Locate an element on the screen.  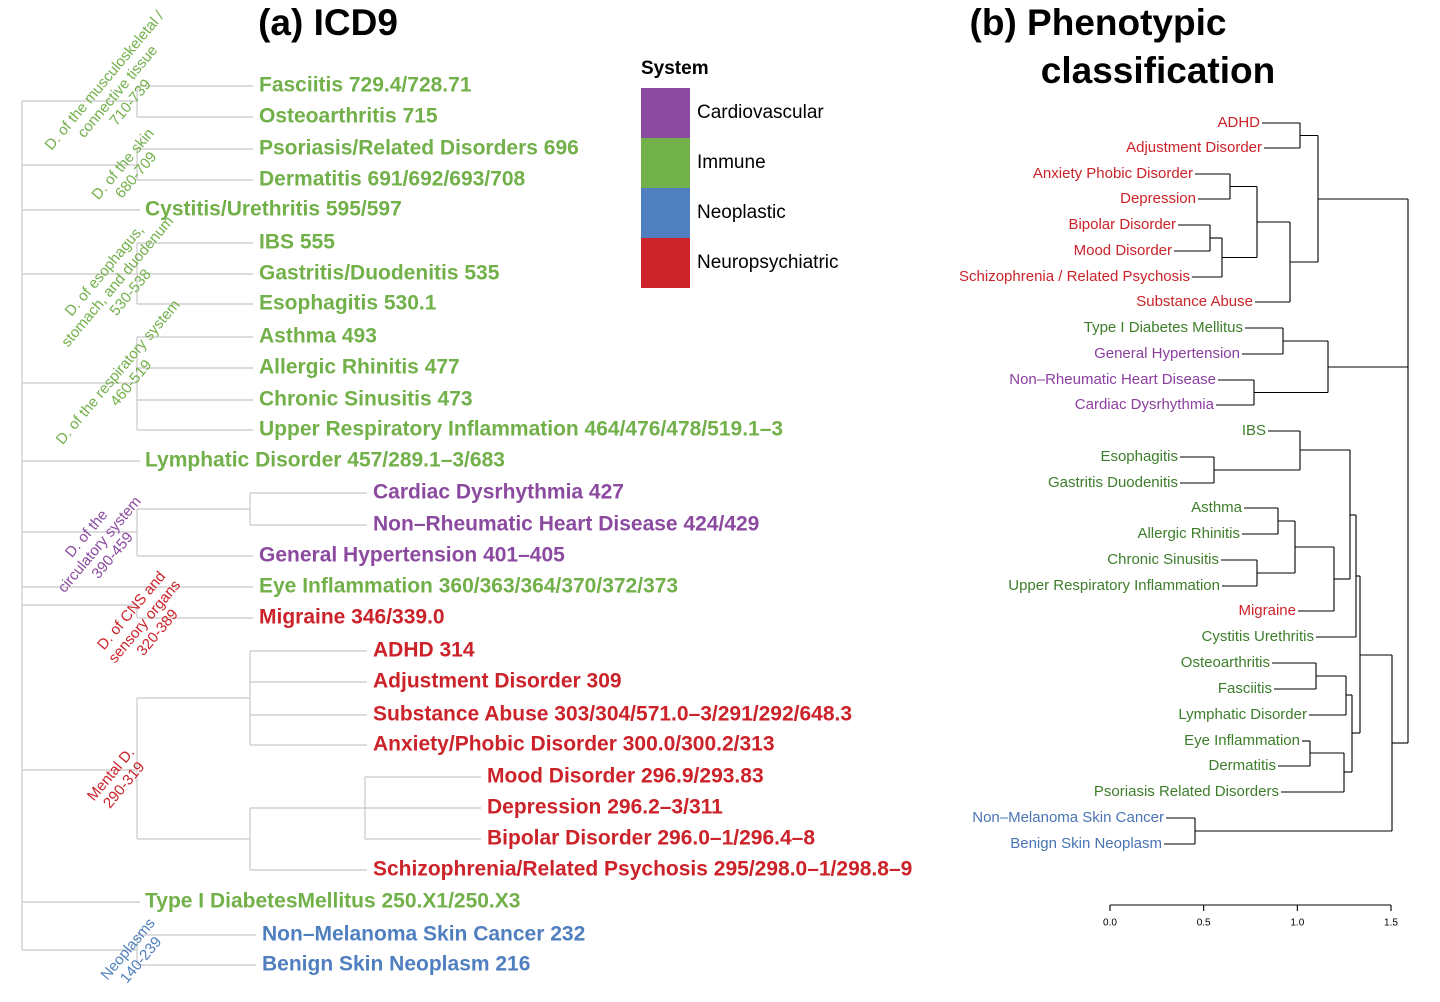
leaf-label: IBS is located at coordinates (1254, 430).